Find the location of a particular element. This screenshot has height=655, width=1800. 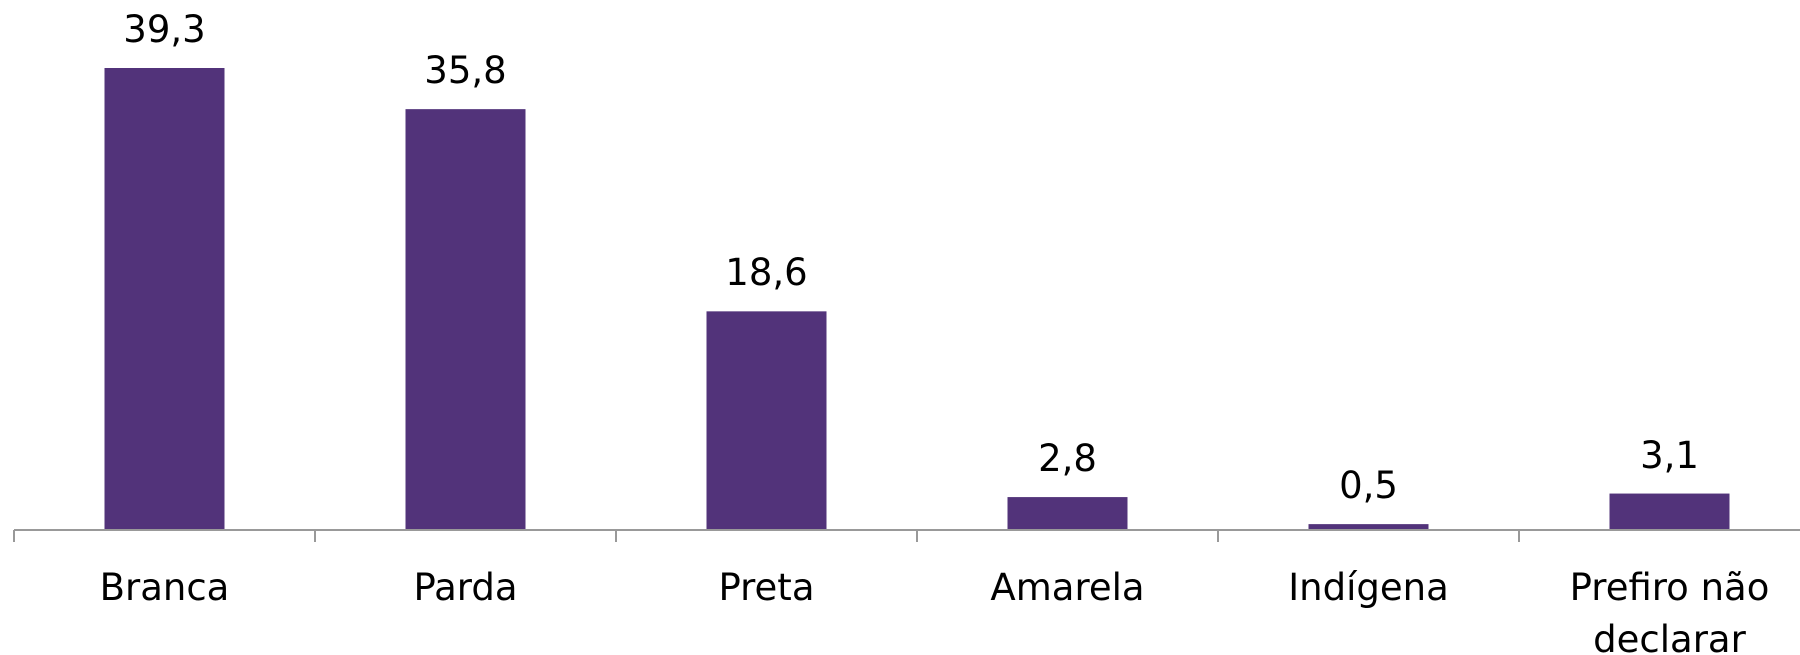

x-tick-label: Branca is located at coordinates (164, 587).